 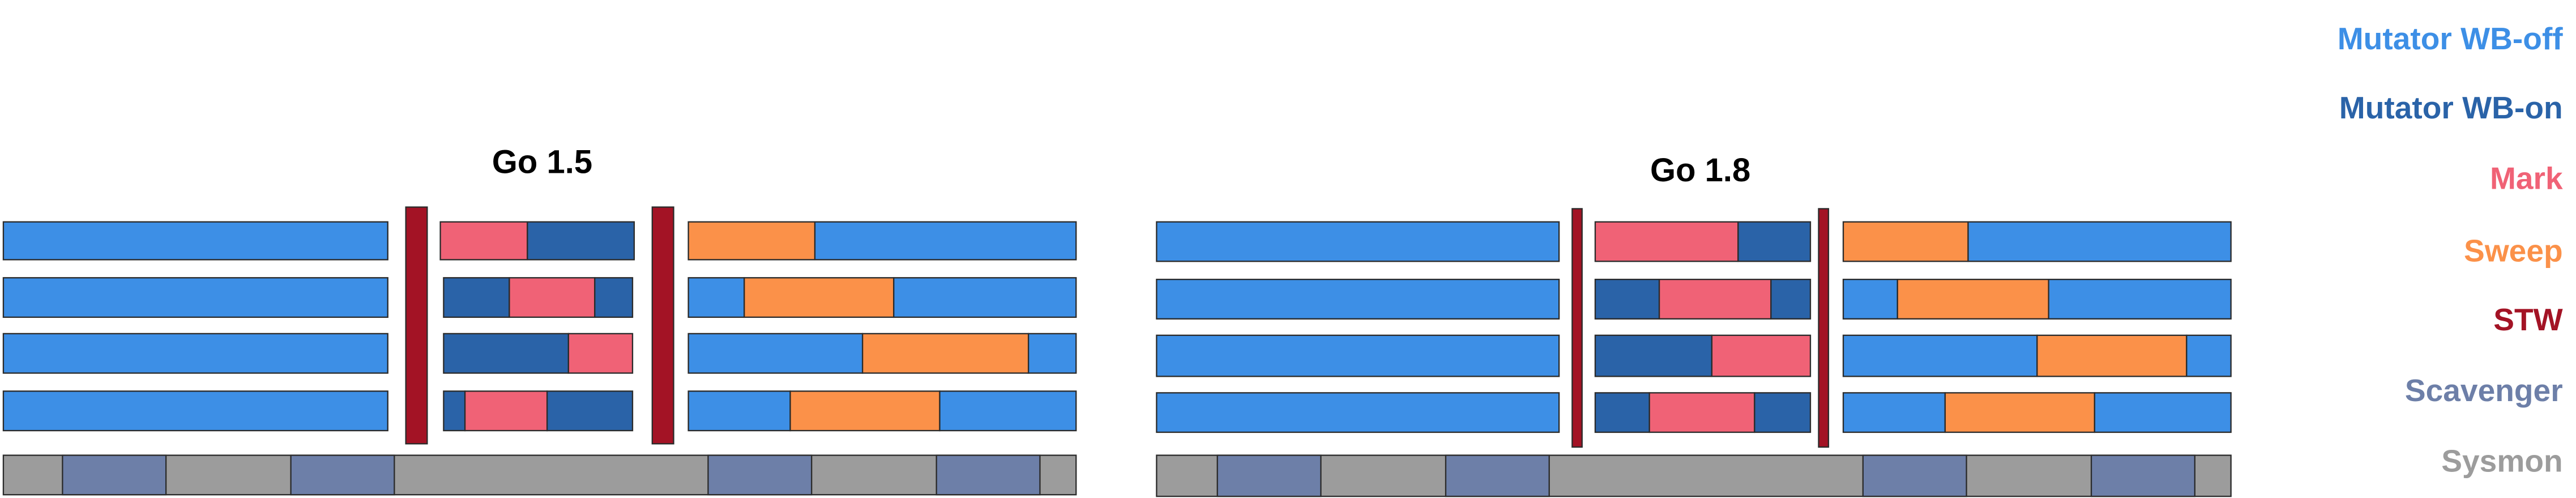 I want to click on legend-label: STW, so click(x=2527, y=319).